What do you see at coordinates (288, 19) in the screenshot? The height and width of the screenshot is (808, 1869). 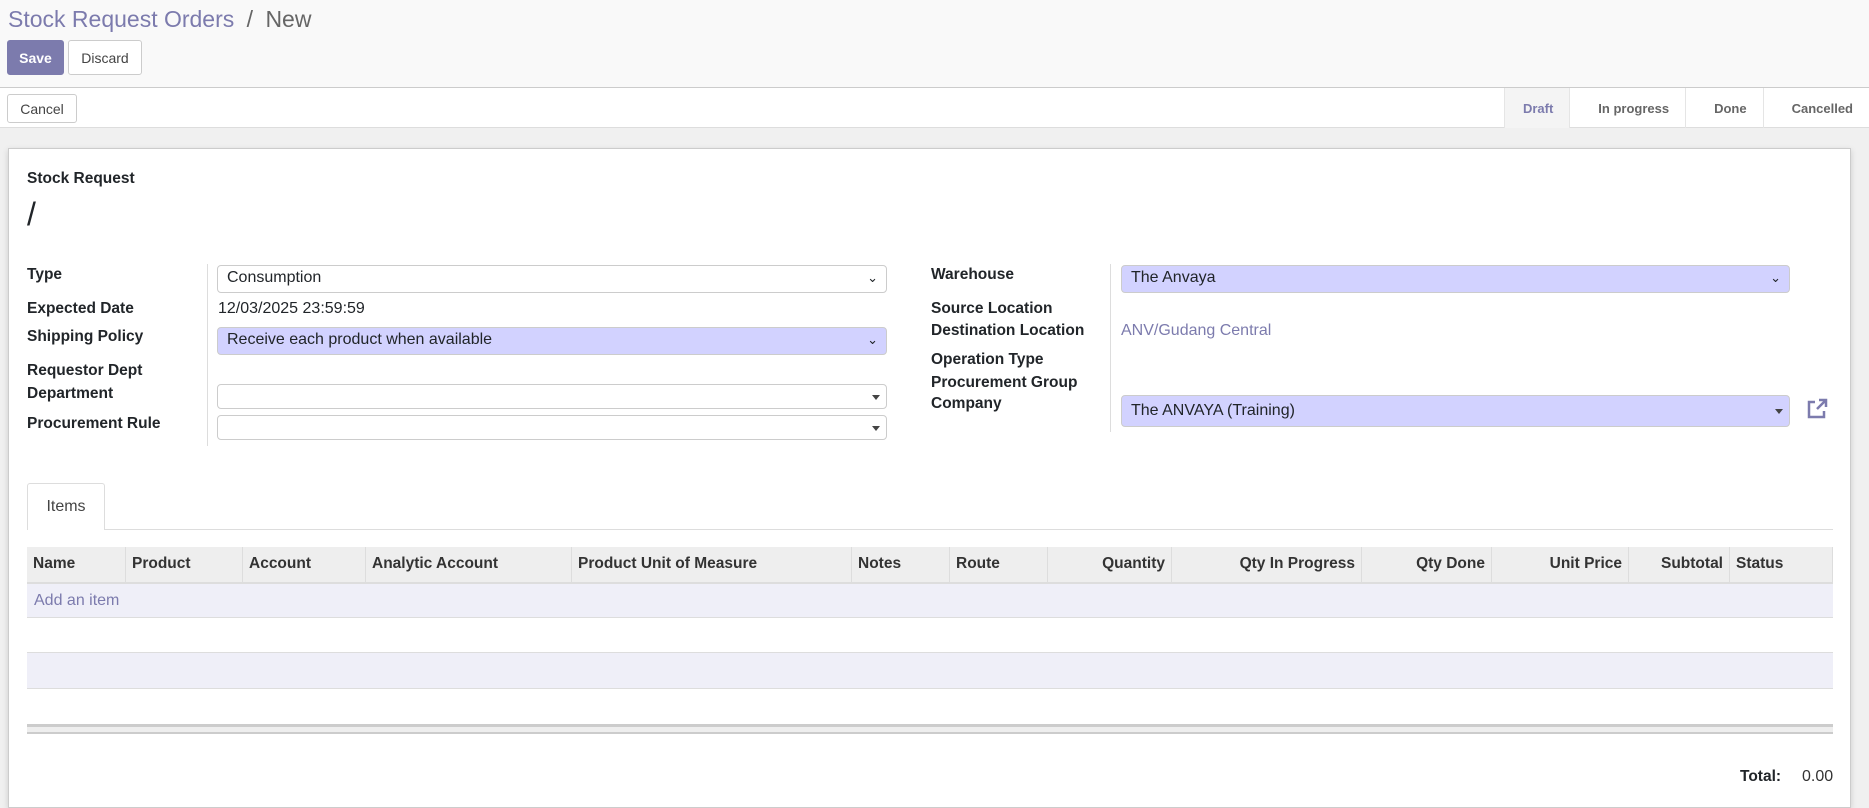 I see `breadcrumb-current: New` at bounding box center [288, 19].